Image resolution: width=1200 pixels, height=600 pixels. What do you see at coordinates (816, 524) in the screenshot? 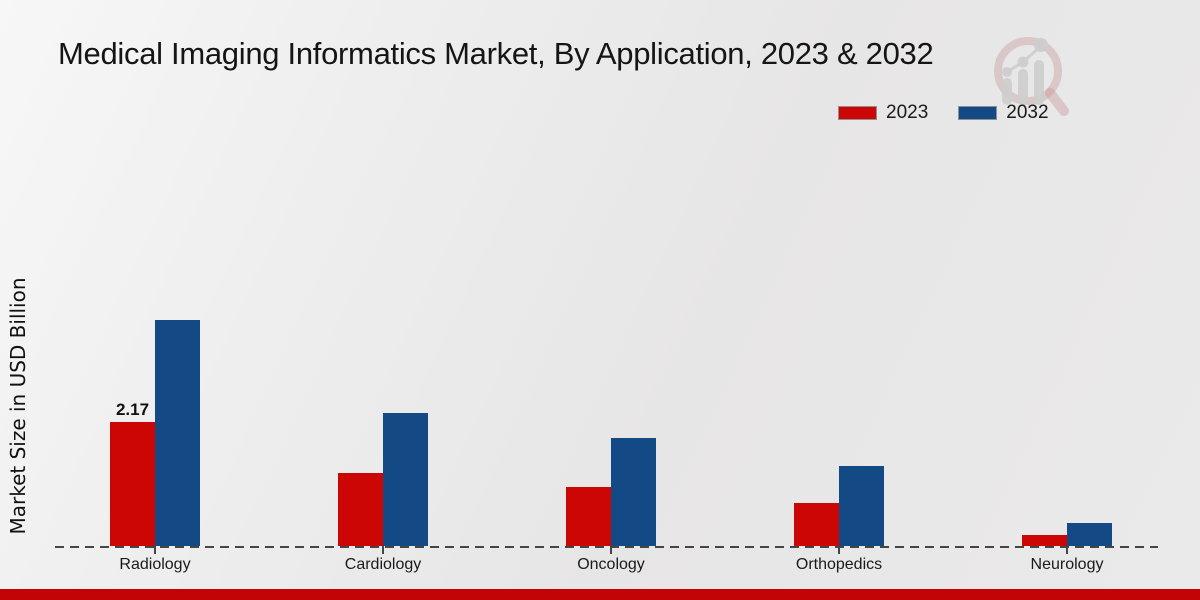
I see `bar-2023-orthopedics` at bounding box center [816, 524].